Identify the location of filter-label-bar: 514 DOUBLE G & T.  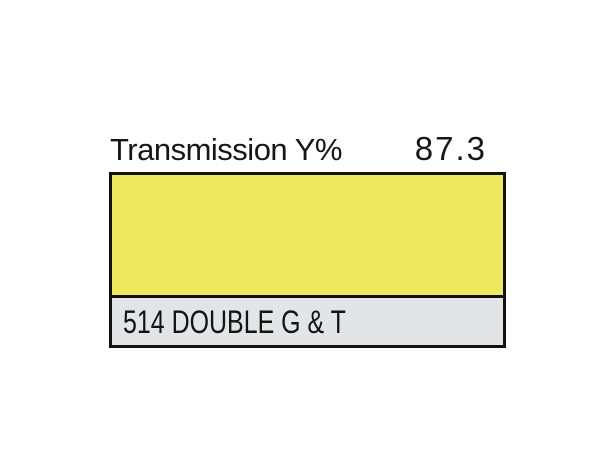
(307, 321).